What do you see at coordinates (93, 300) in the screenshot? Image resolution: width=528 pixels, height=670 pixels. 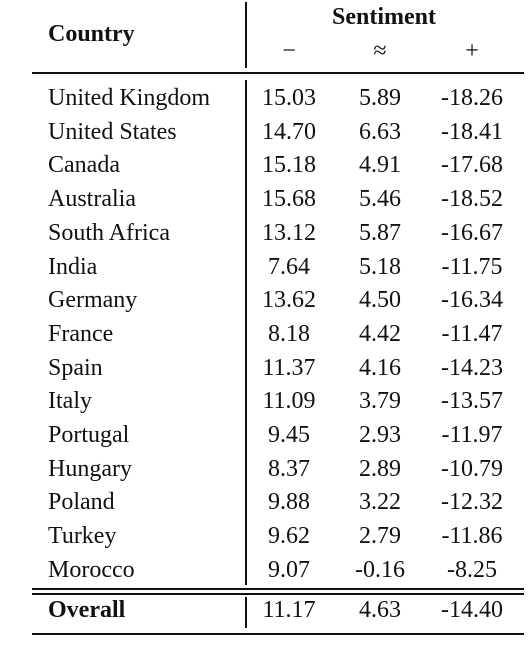 I see `cell-country: Germany` at bounding box center [93, 300].